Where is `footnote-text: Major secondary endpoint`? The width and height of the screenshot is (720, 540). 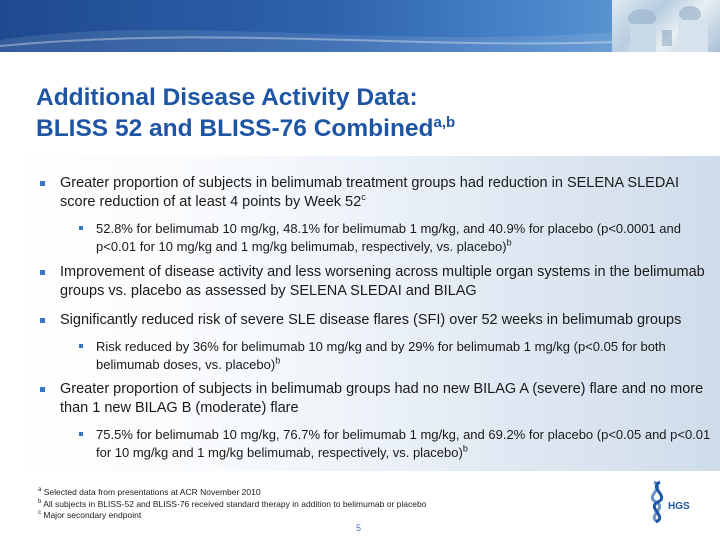
footnote-text: Major secondary endpoint is located at coordinates (92, 515).